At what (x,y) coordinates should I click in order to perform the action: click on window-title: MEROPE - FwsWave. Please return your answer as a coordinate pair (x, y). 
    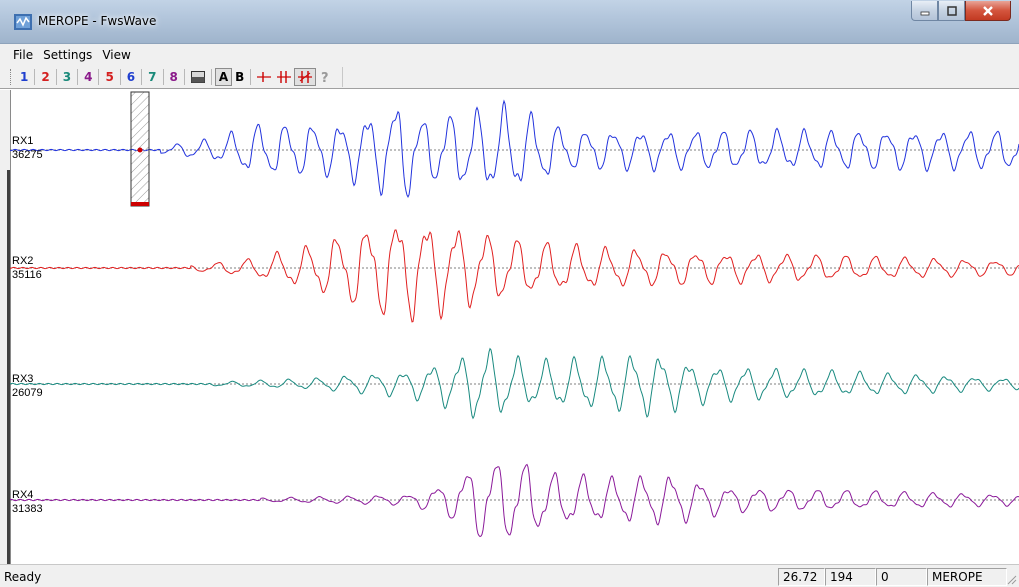
    Looking at the image, I should click on (97, 21).